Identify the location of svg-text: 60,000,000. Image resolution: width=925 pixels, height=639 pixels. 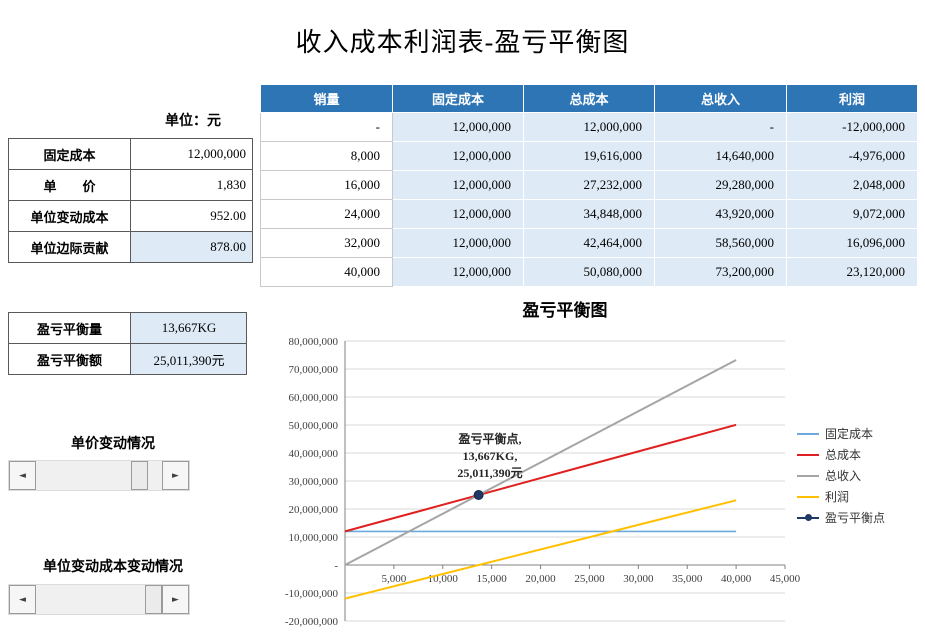
(314, 398).